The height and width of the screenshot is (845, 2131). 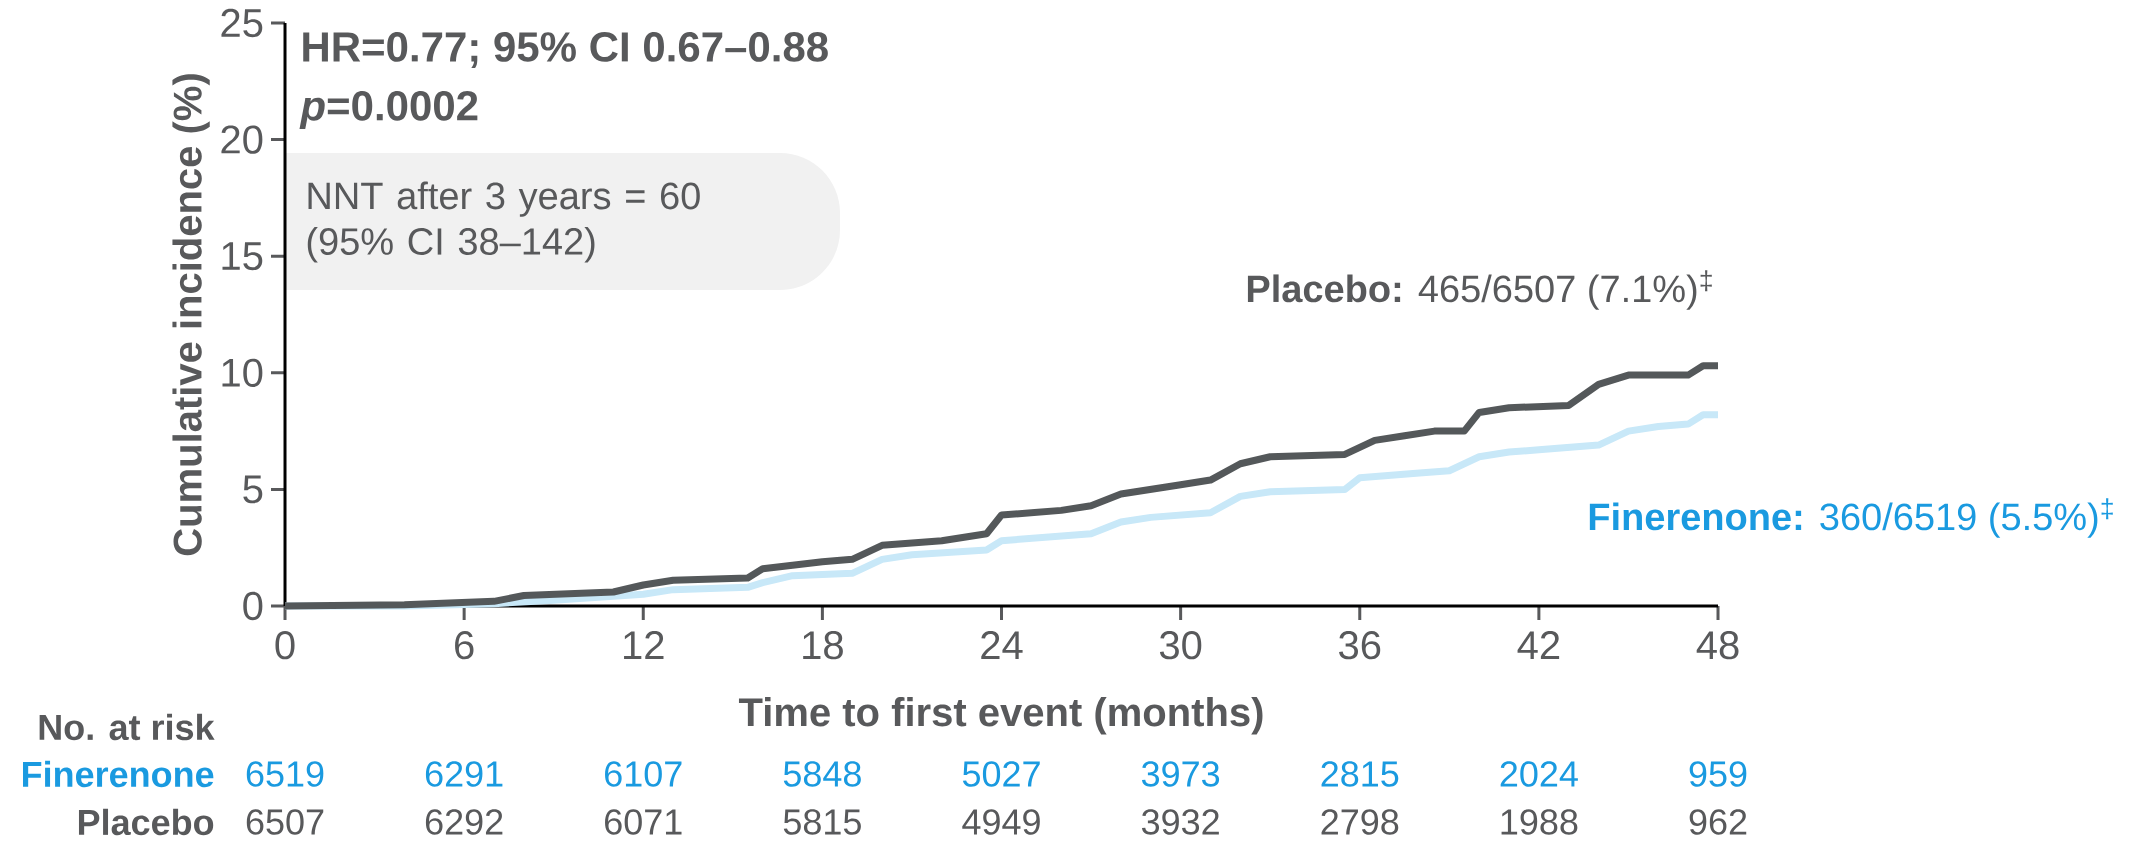 What do you see at coordinates (118, 774) in the screenshot?
I see `text: Finerenone` at bounding box center [118, 774].